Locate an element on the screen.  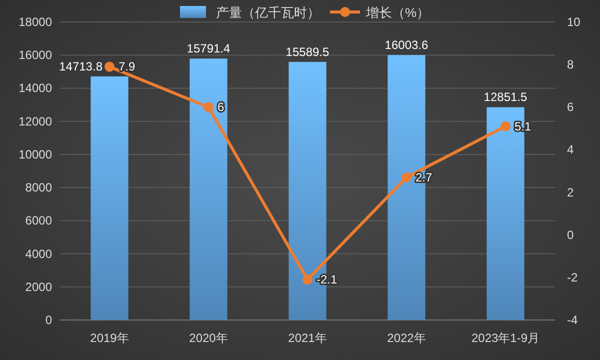
y2-tick-label: -4 is located at coordinates (572, 320).